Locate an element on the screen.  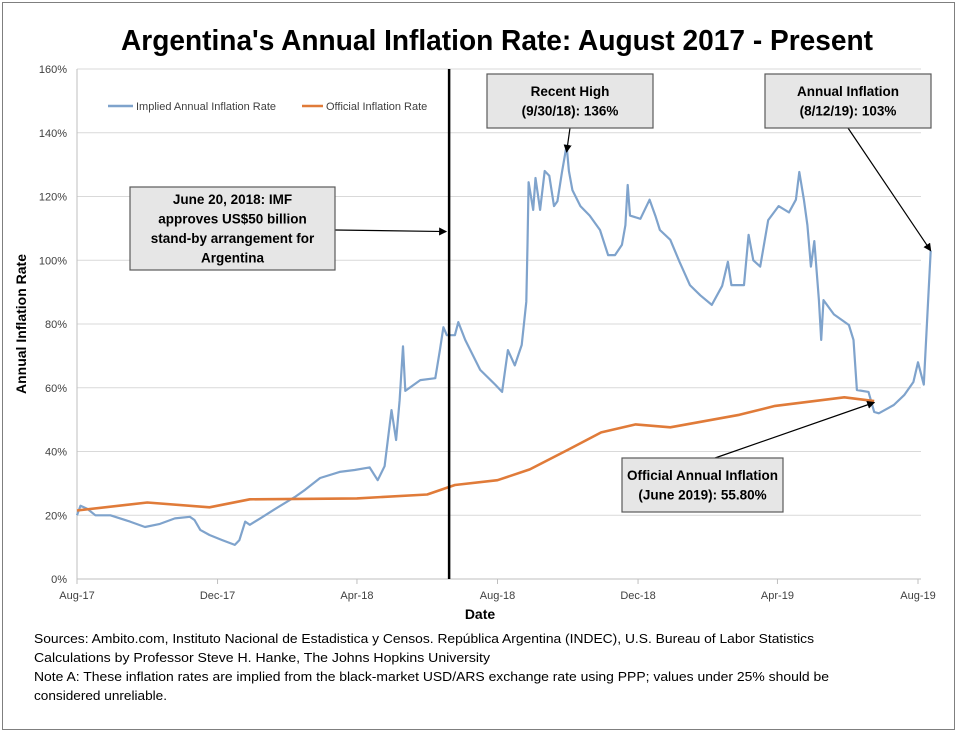
annotation-1: Recent High (9/30/18): 136% is located at coordinates (570, 113).